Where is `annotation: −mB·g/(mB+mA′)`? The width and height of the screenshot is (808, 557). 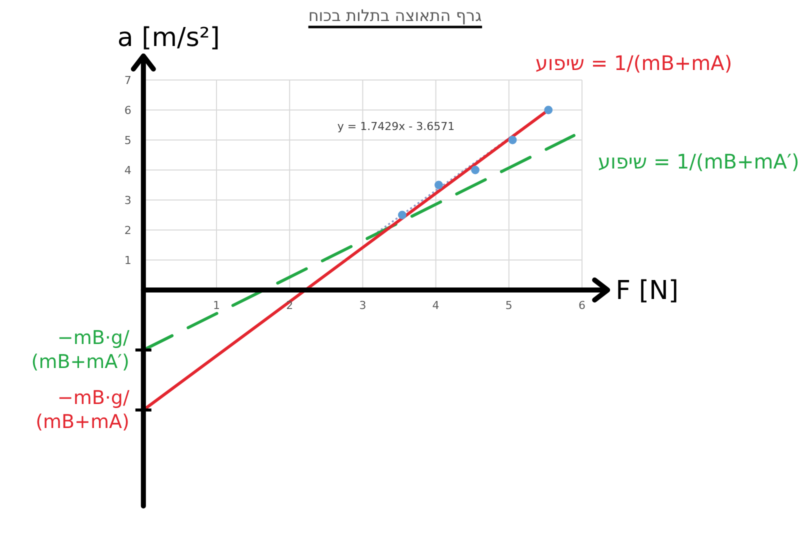
annotation: −mB·g/(mB+mA′) is located at coordinates (80, 350).